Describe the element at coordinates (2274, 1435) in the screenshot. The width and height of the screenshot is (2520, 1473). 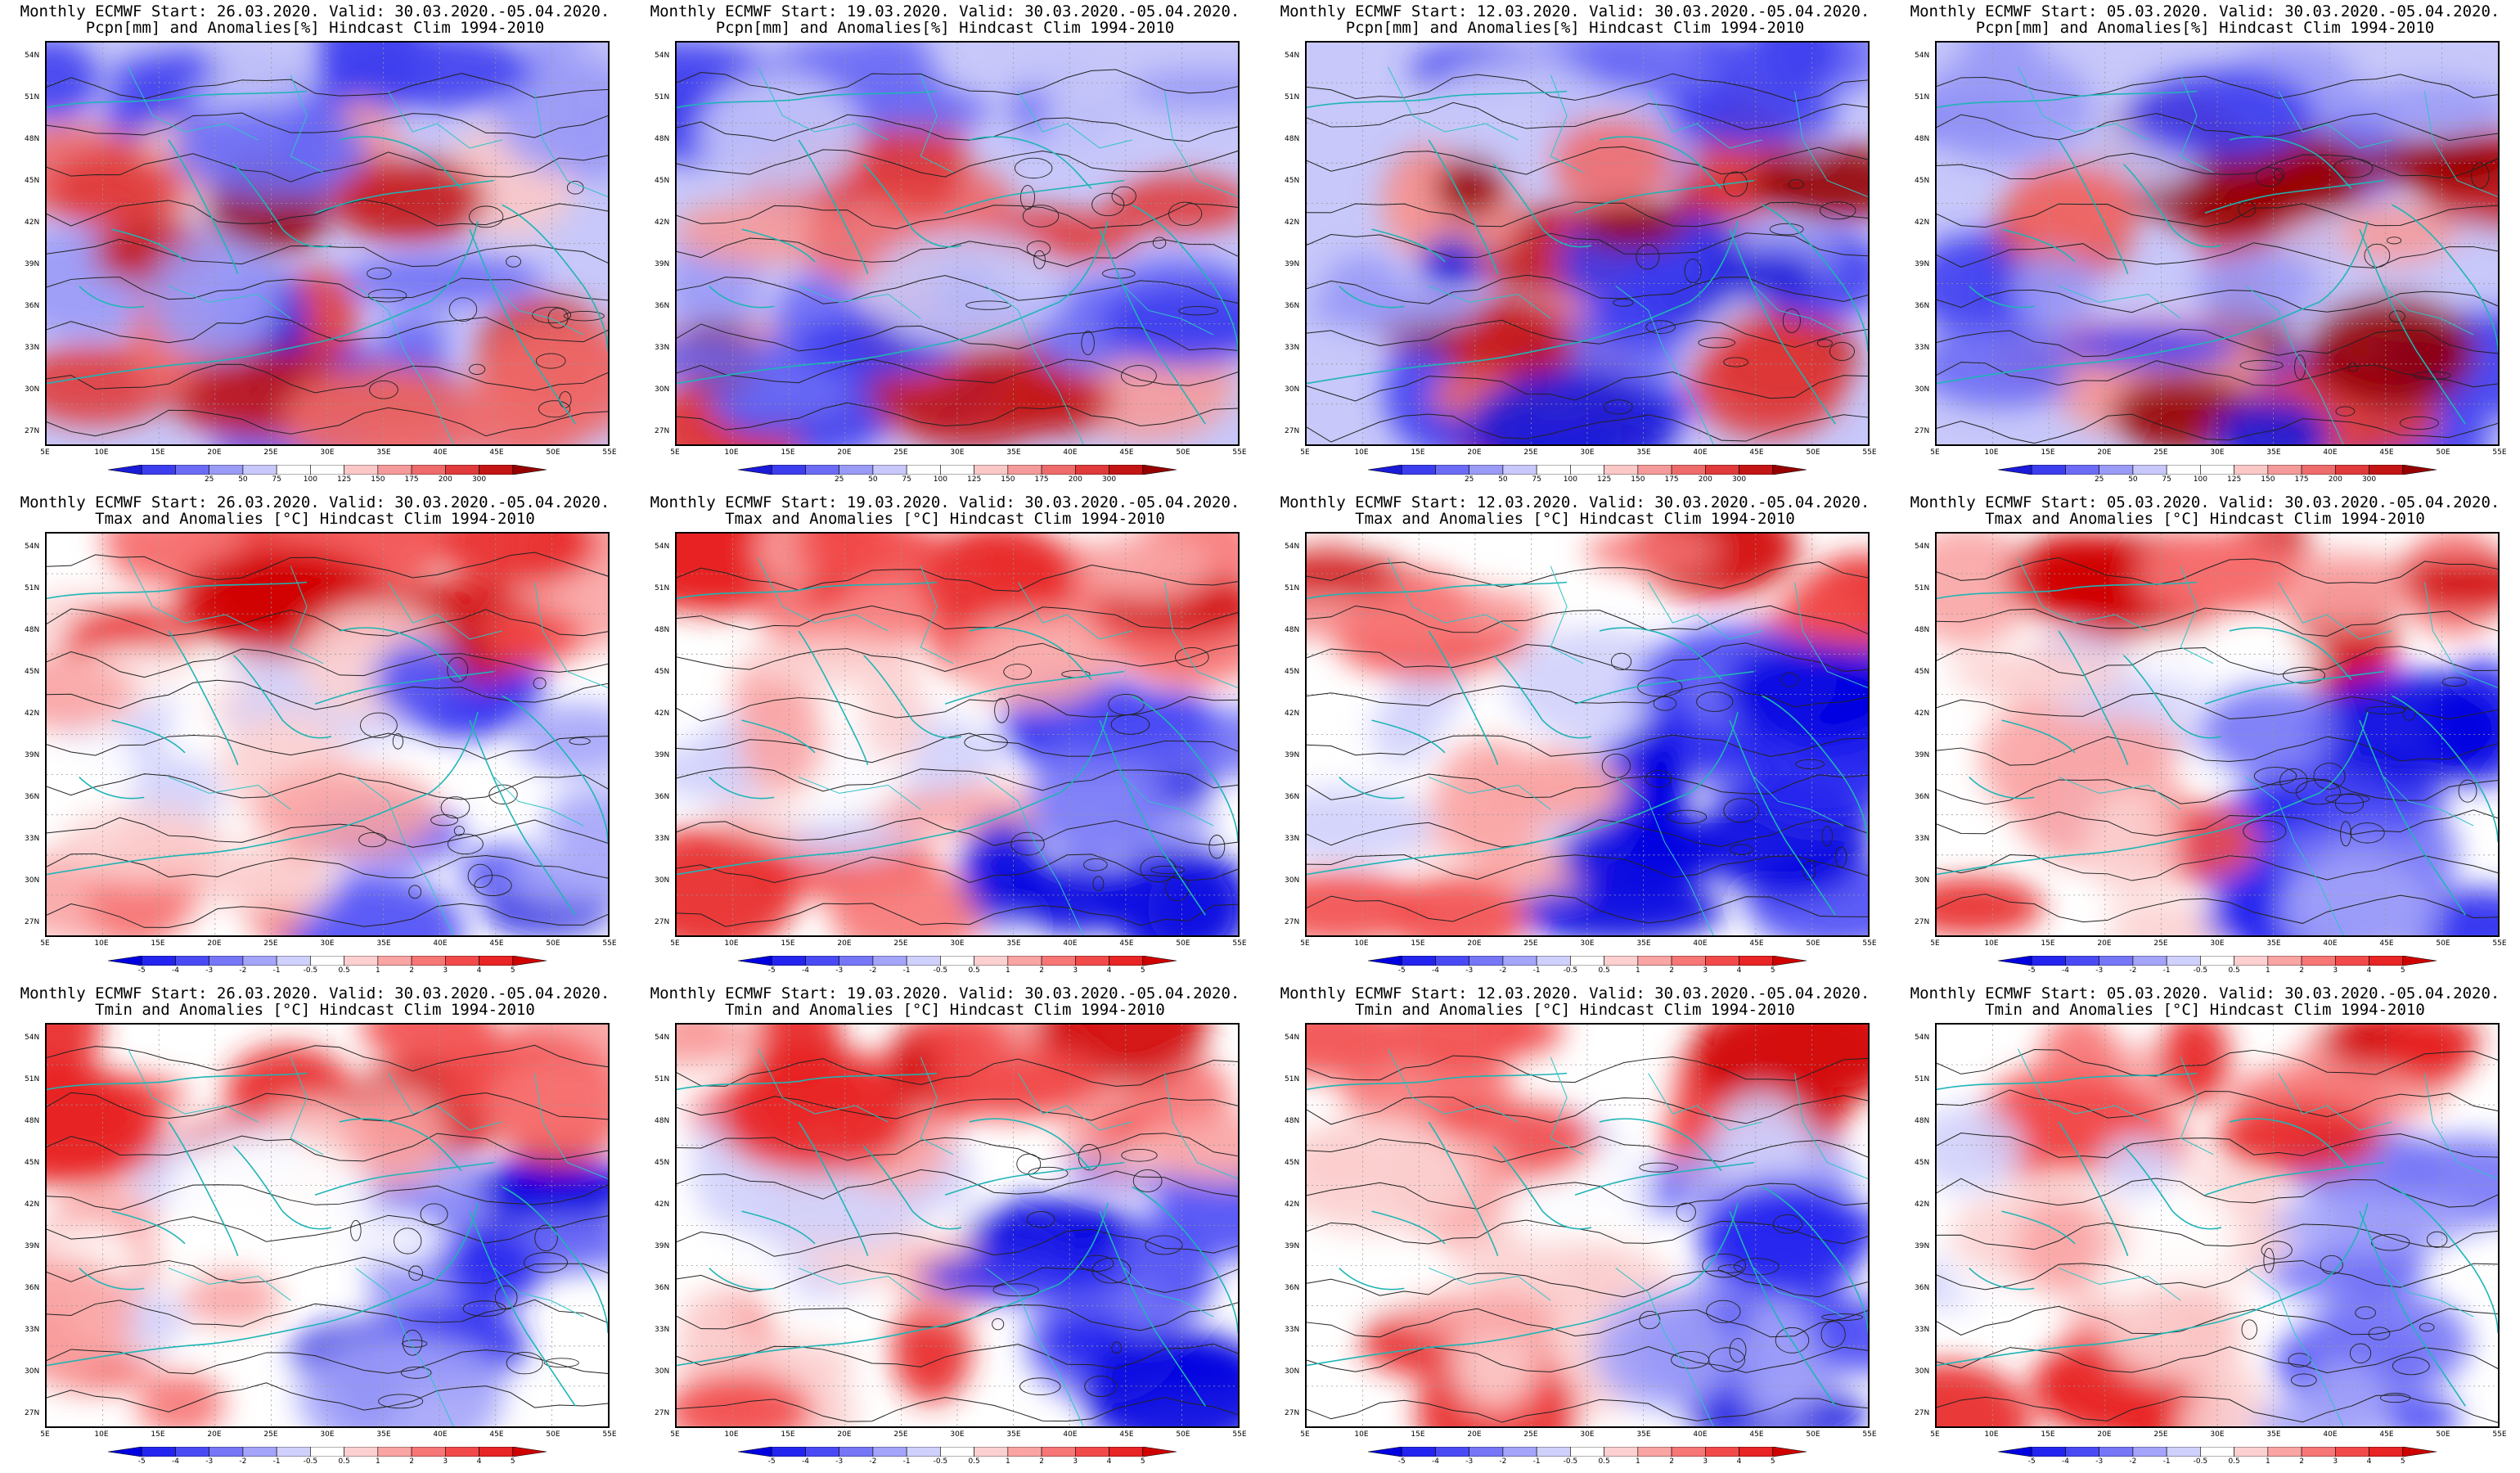
I see `lon-tick-label: 35E` at that location.